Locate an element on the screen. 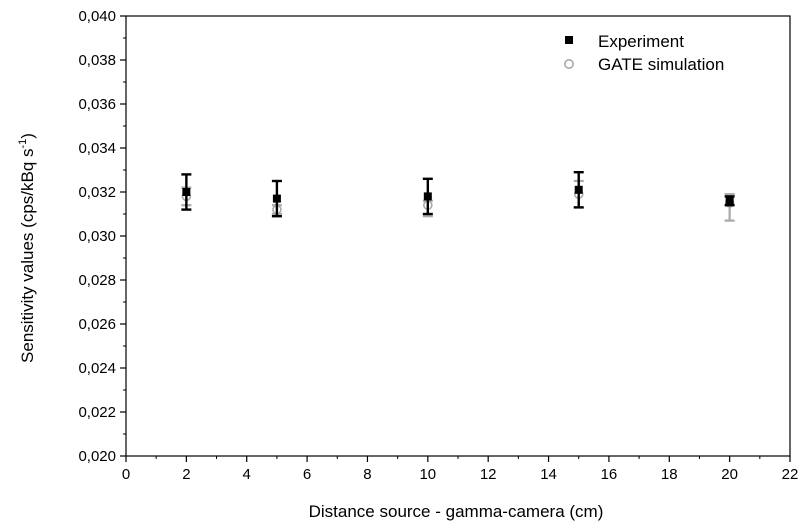 The width and height of the screenshot is (798, 525). series-gate-simulation is located at coordinates (458, 200).